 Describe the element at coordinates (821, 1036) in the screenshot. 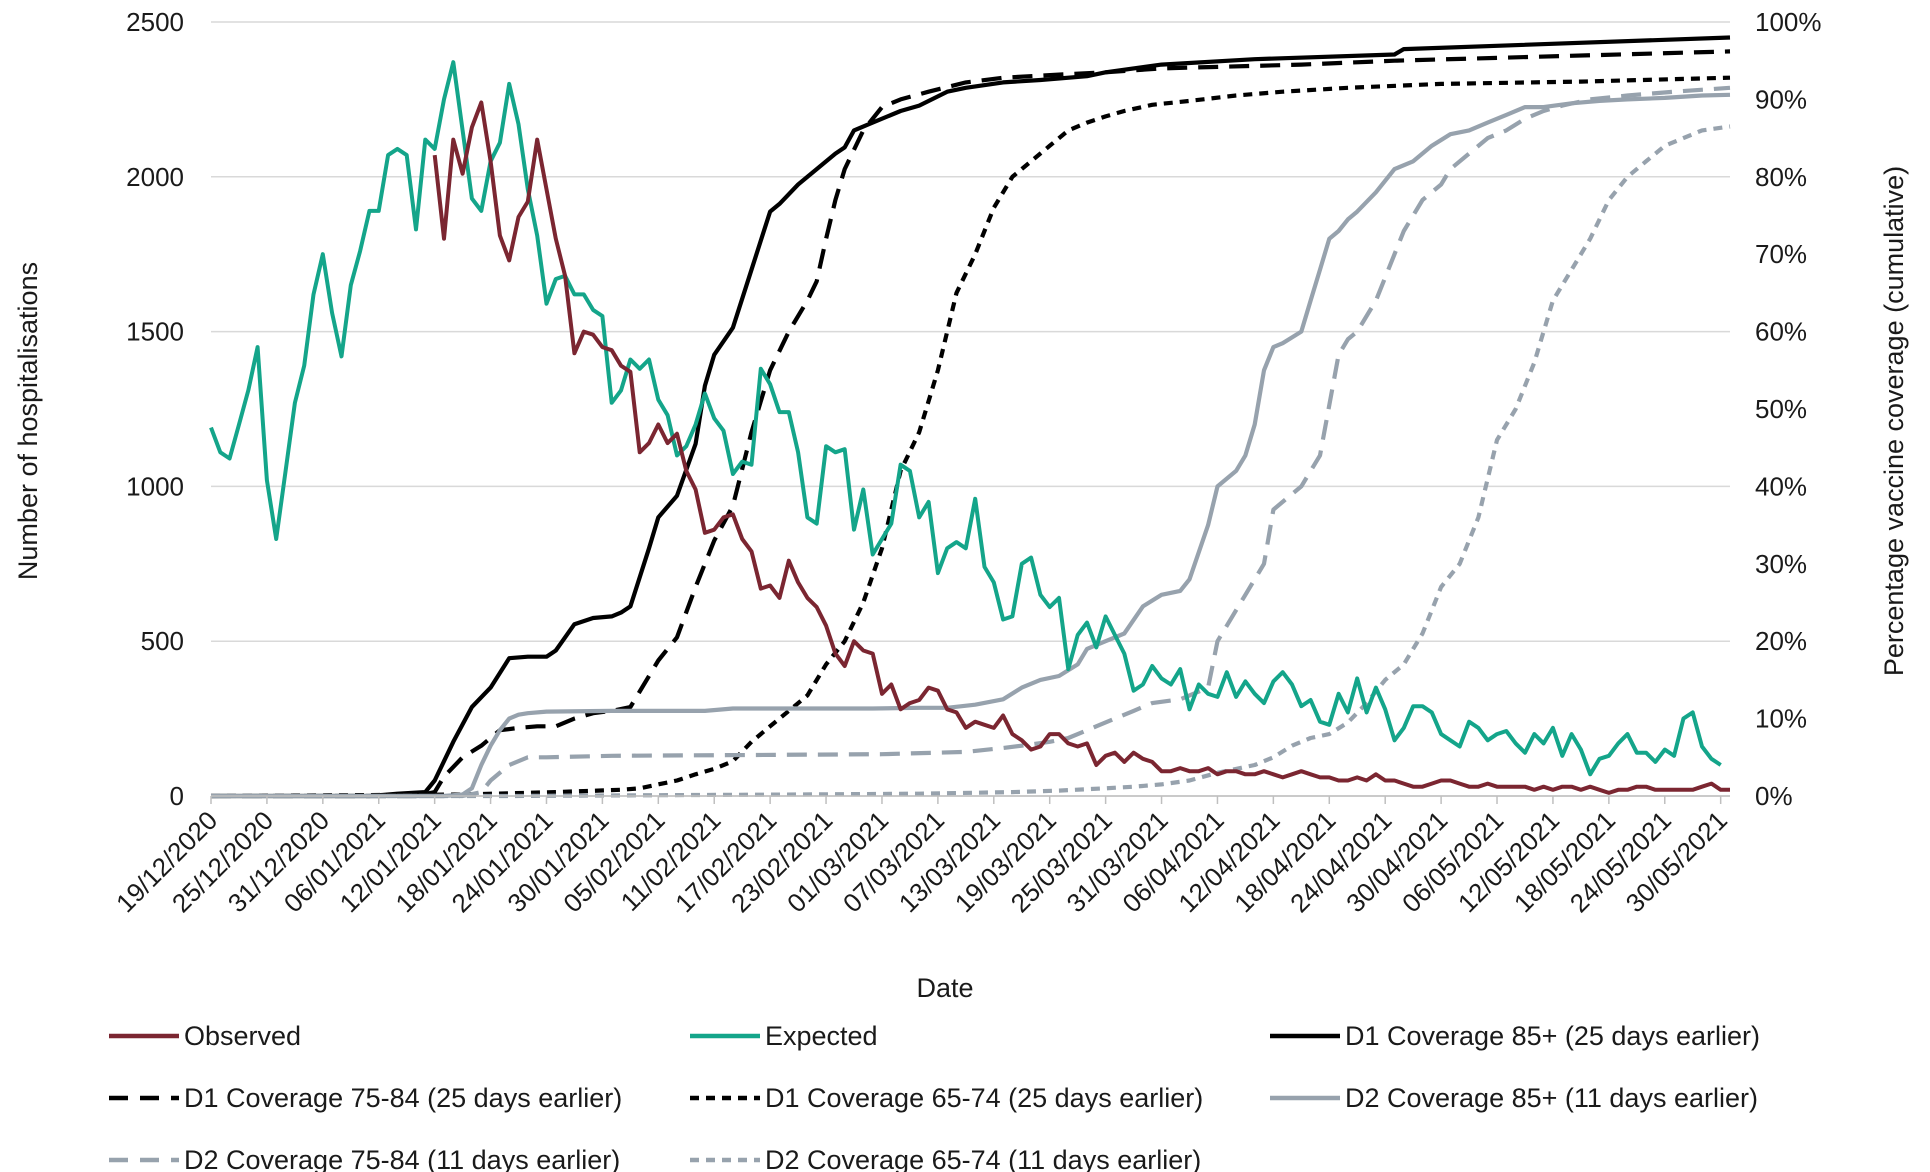

I see `legend-label: Expected` at that location.